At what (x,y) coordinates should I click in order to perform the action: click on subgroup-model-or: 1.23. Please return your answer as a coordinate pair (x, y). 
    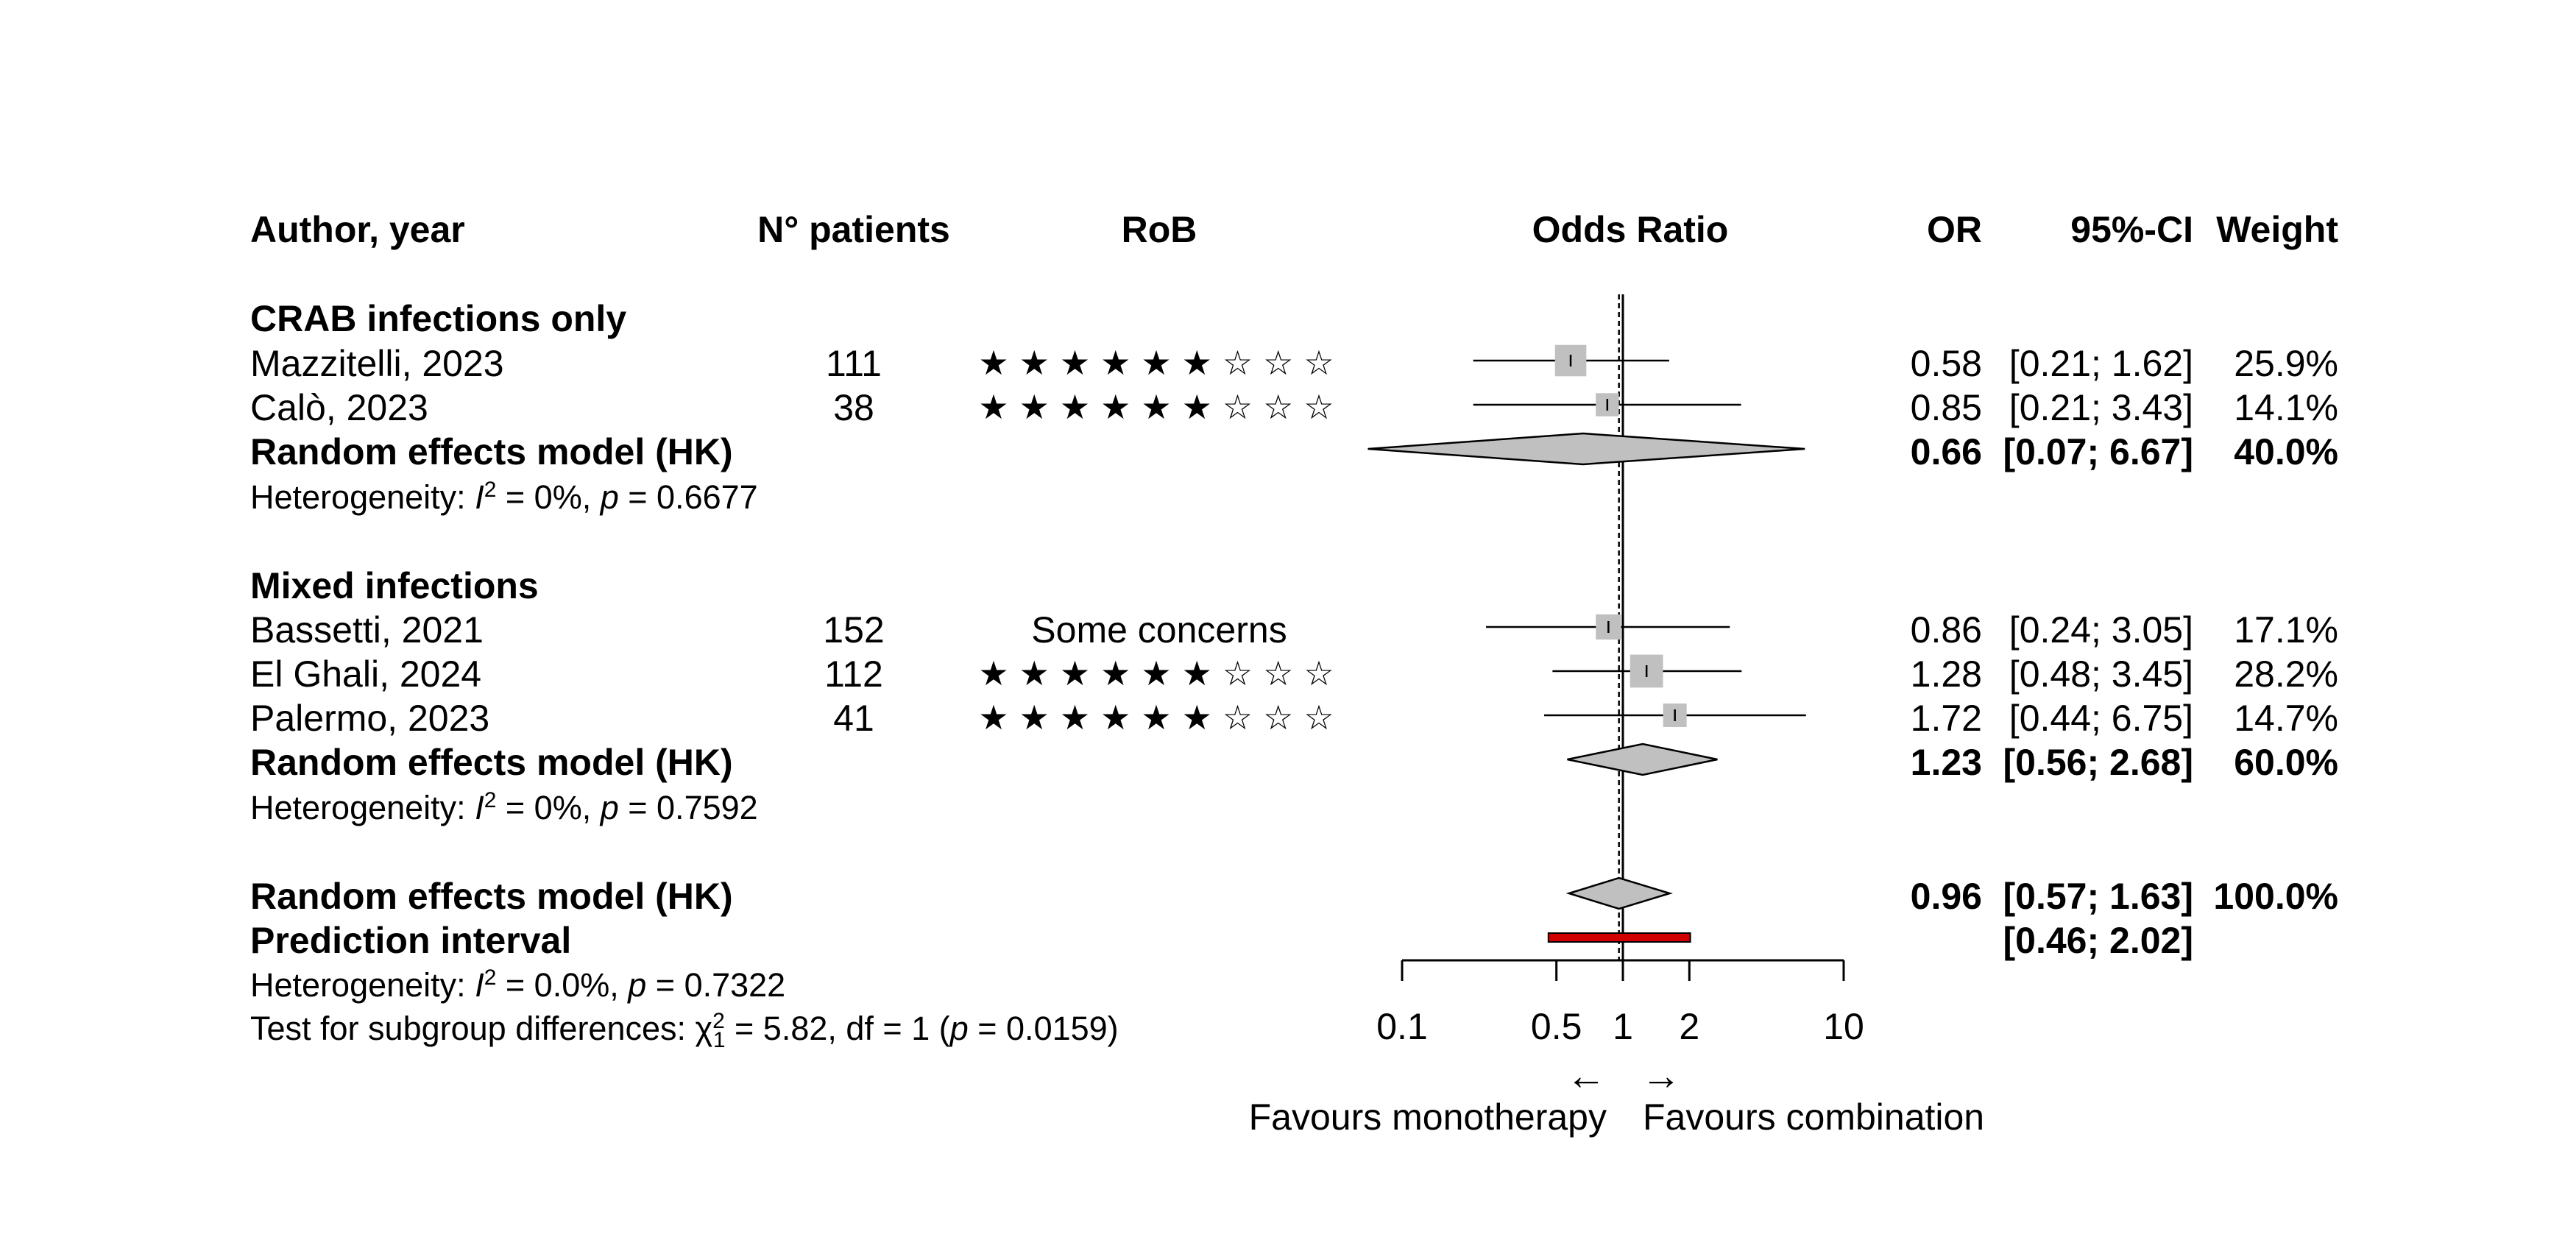
    Looking at the image, I should click on (1946, 762).